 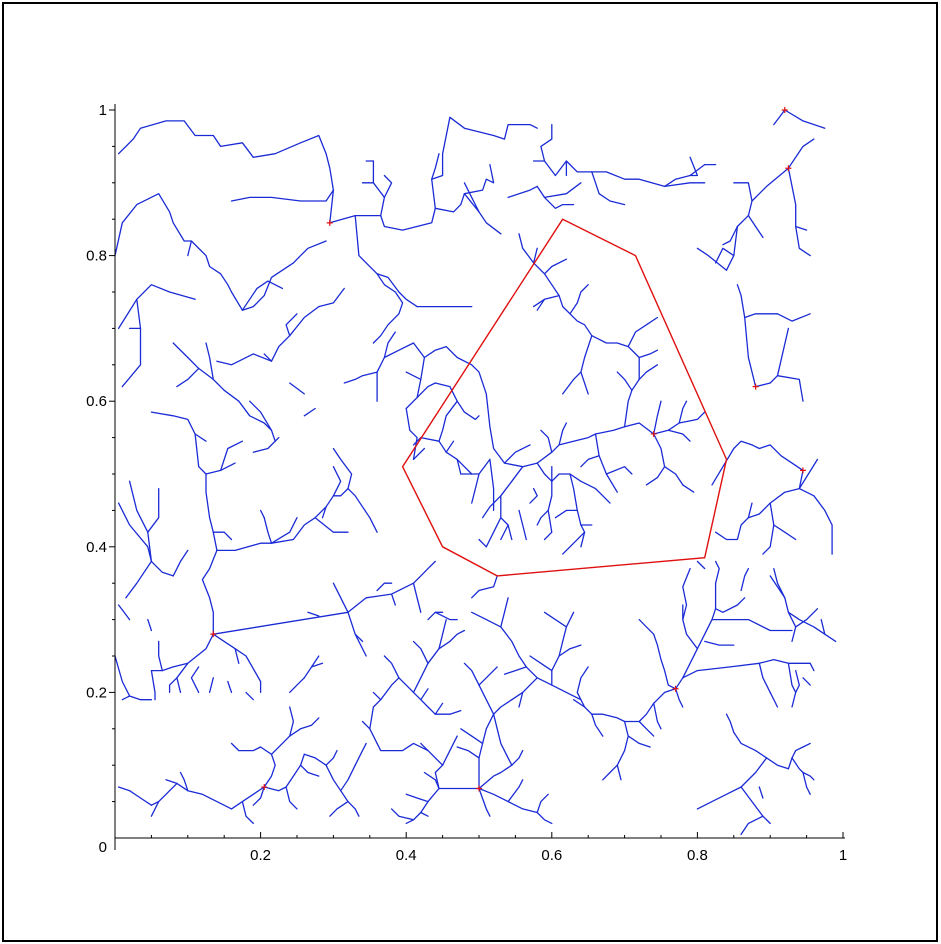 What do you see at coordinates (96, 256) in the screenshot?
I see `y-tick-label: 0.8` at bounding box center [96, 256].